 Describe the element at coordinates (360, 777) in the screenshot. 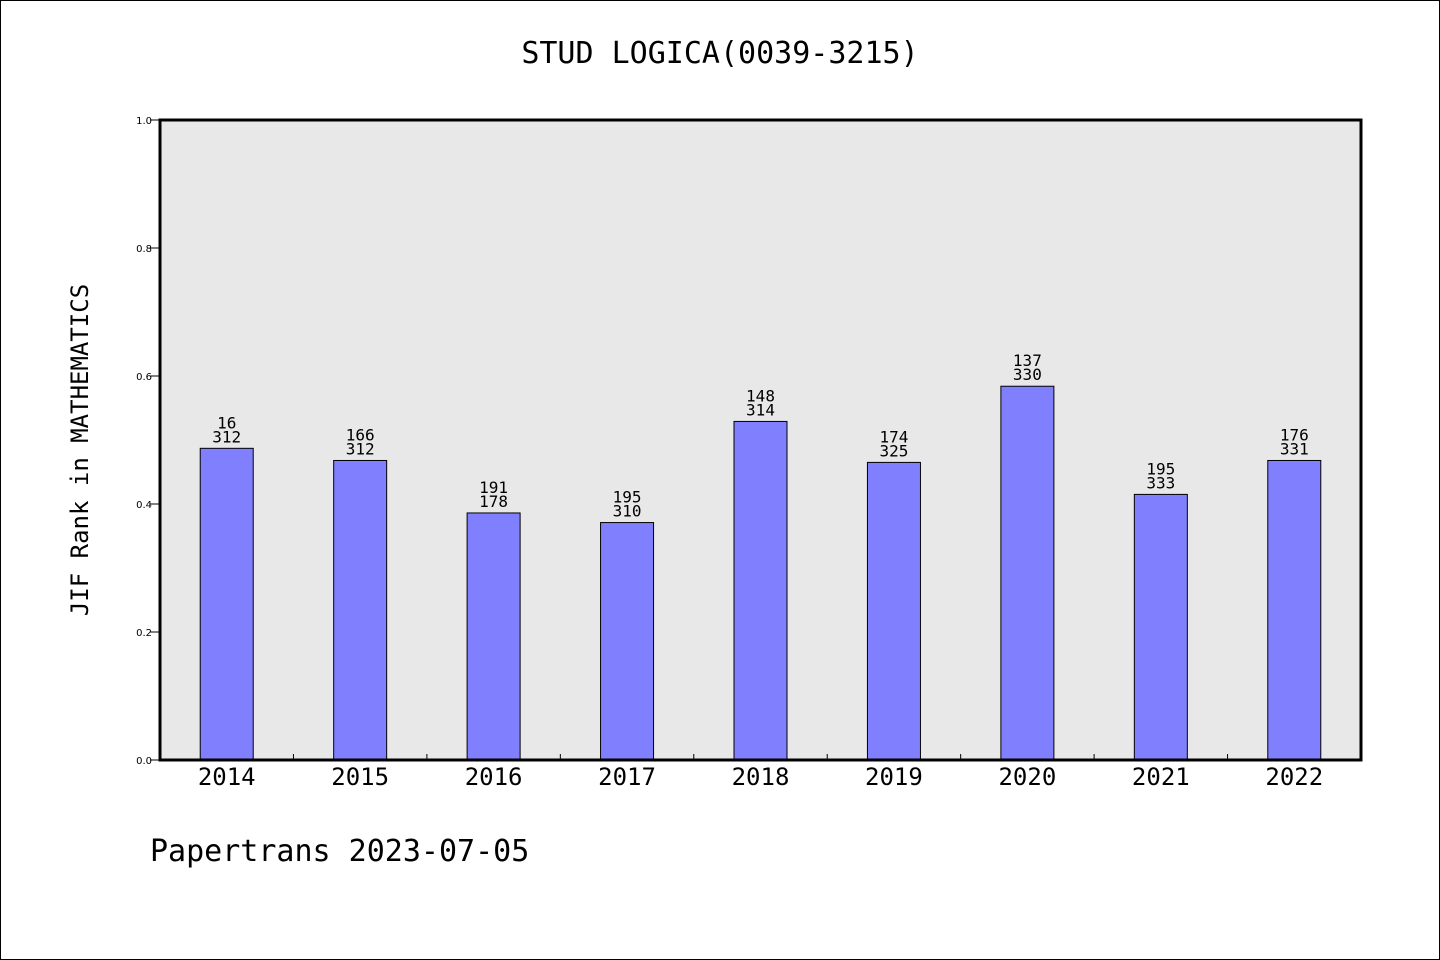

I see `x-tick-label: 2015` at that location.